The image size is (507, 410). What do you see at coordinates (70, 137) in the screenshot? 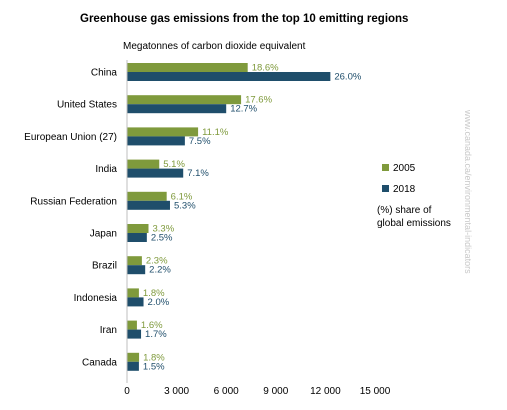
I see `category-label-european-union-27: European Union (27)` at bounding box center [70, 137].